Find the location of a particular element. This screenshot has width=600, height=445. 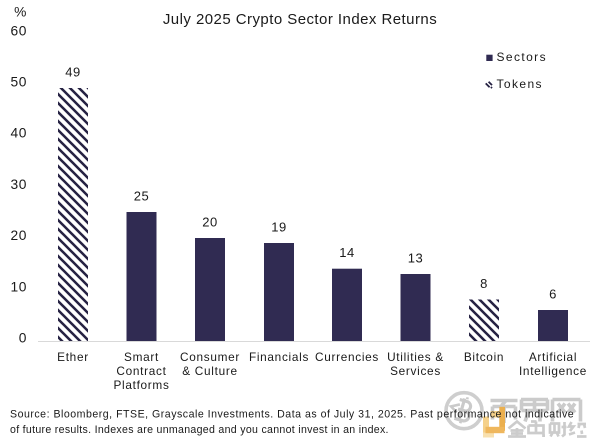

svg-text: 40 is located at coordinates (18, 133).